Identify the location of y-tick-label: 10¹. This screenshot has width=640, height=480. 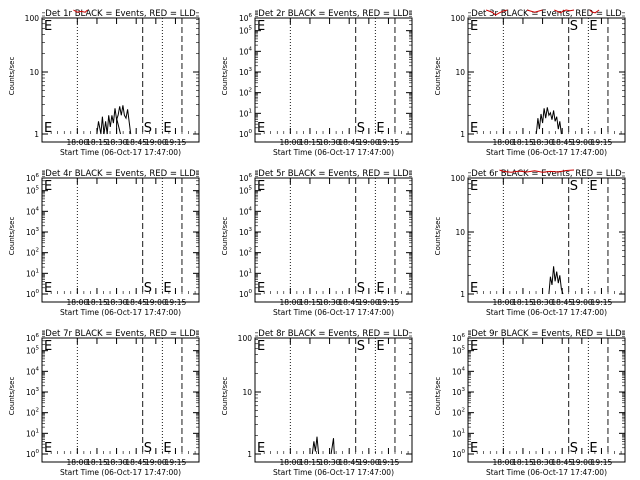
(32, 273).